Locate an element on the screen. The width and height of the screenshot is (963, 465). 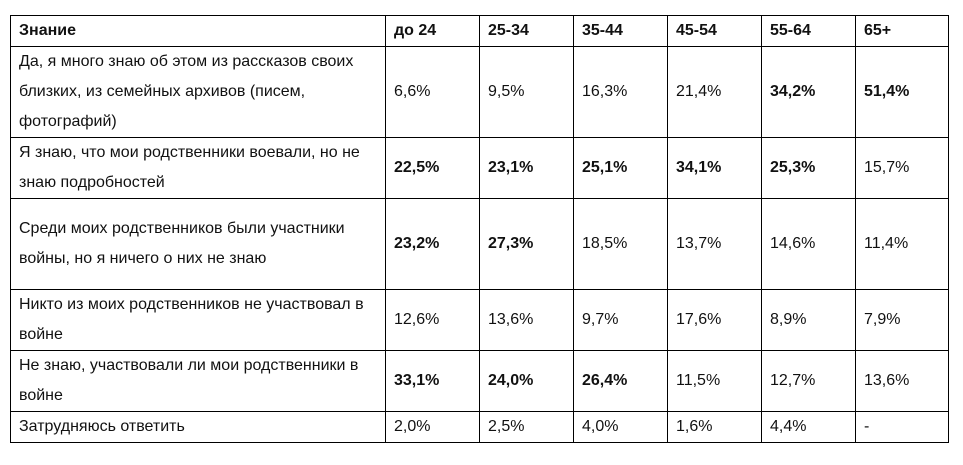
table-cell: 21,4% is located at coordinates (714, 92).